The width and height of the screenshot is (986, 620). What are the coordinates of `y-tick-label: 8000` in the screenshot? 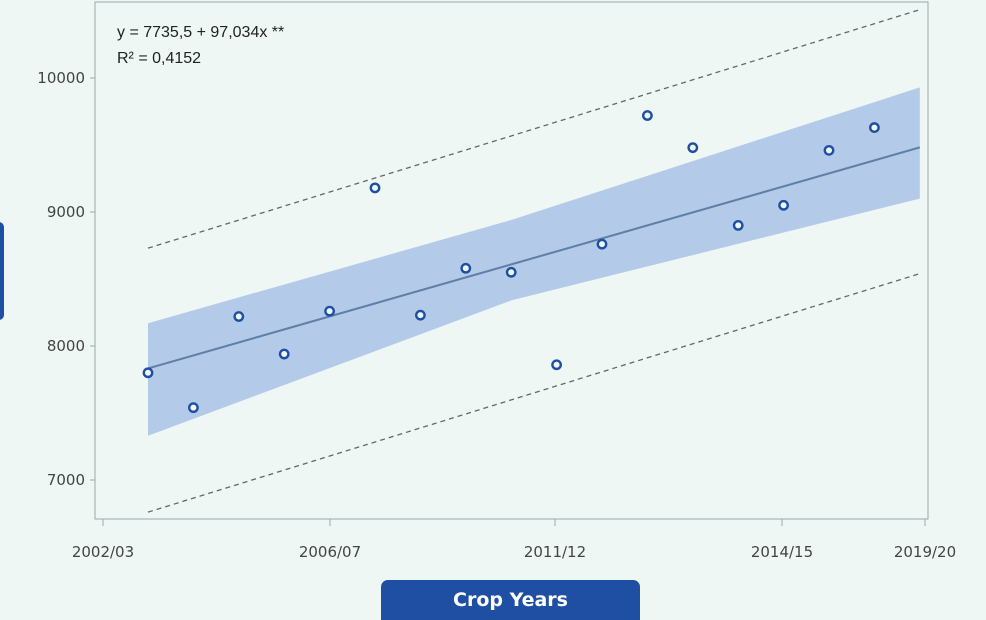 It's located at (66, 346).